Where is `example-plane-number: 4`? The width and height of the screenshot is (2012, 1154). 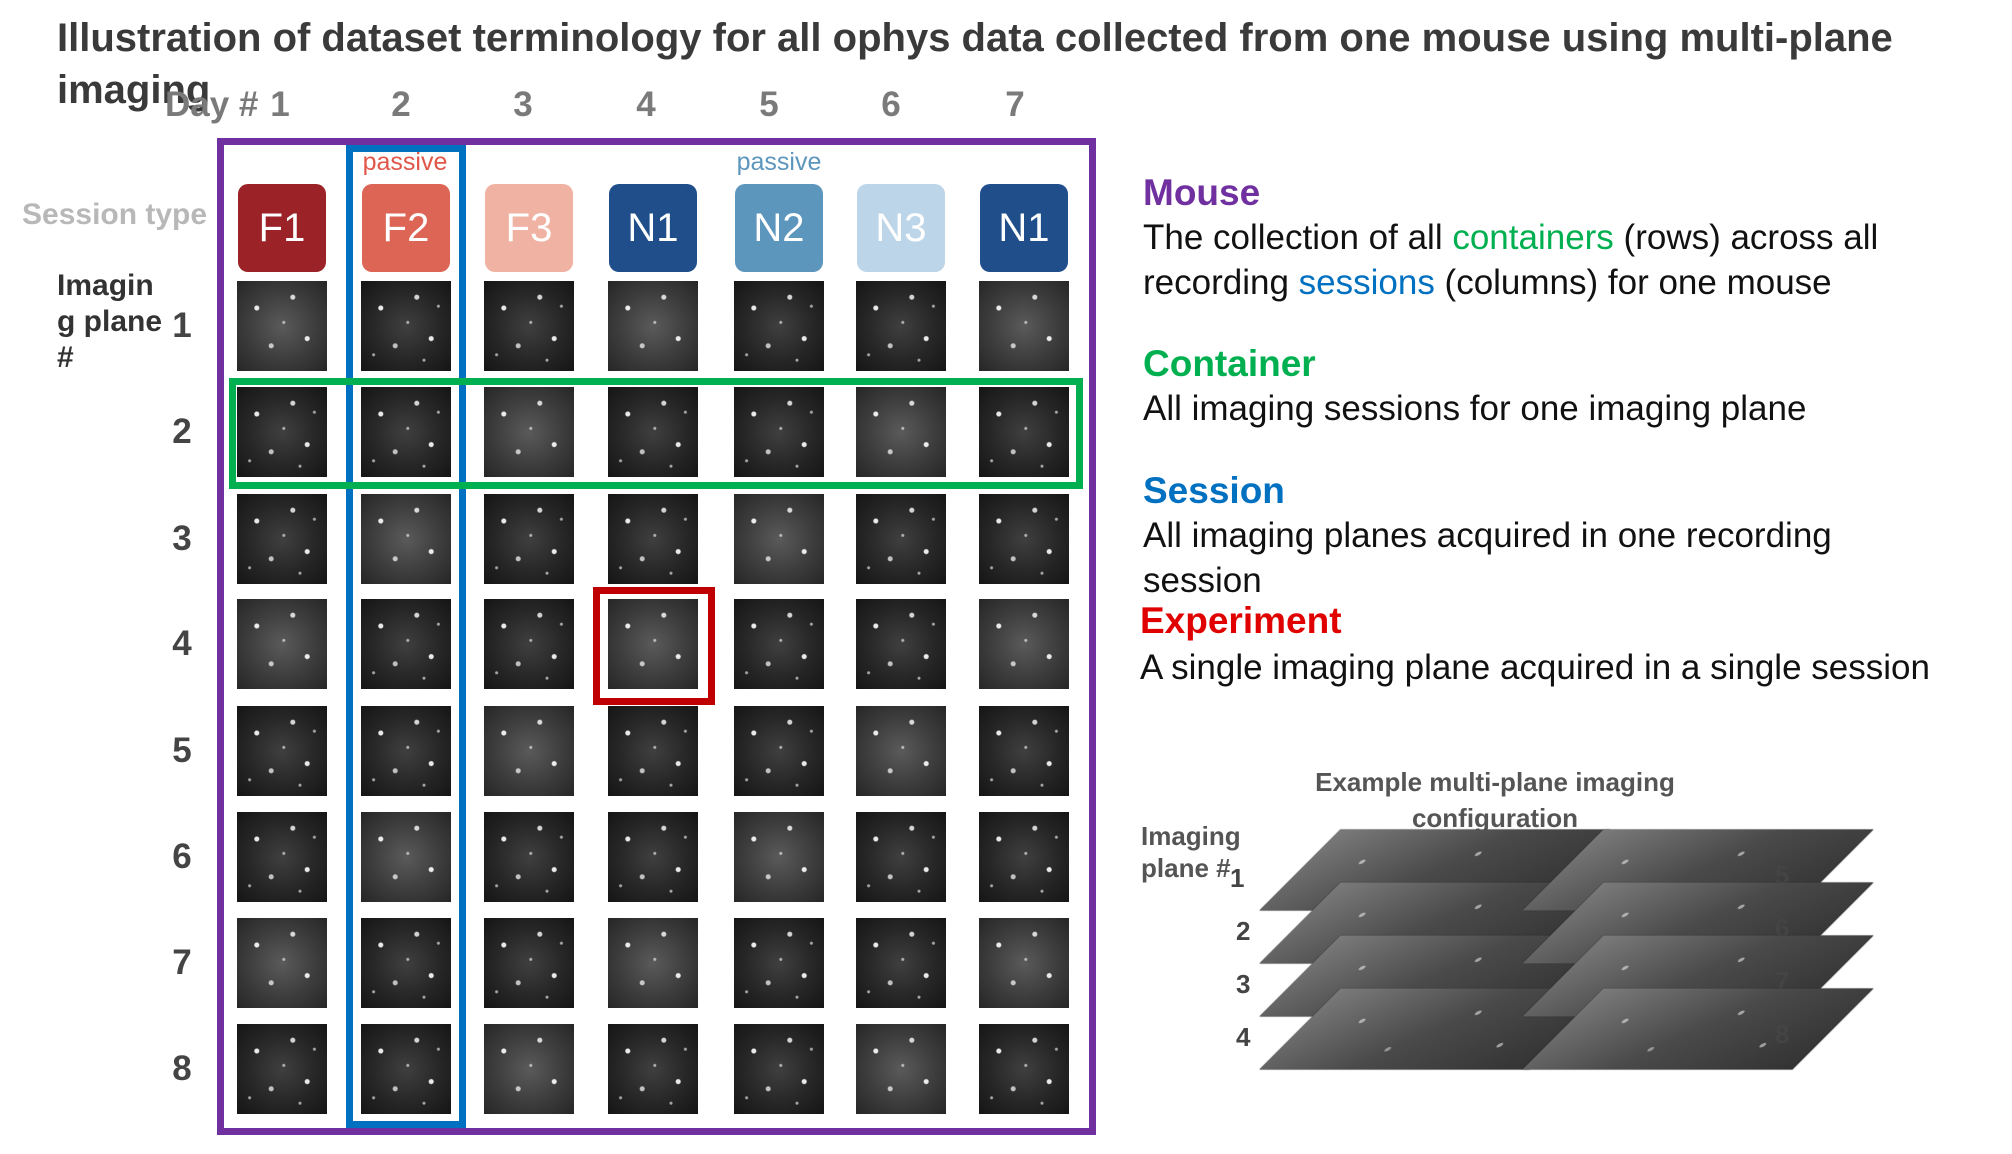
example-plane-number: 4 is located at coordinates (1243, 1037).